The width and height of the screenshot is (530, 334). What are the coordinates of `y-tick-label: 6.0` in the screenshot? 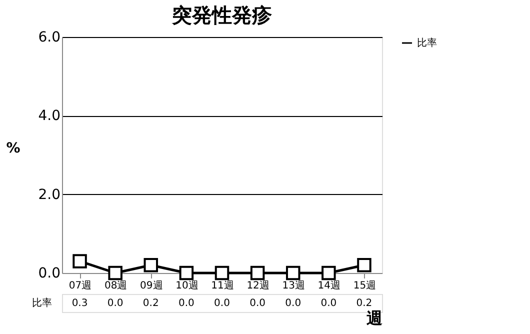 It's located at (49, 38).